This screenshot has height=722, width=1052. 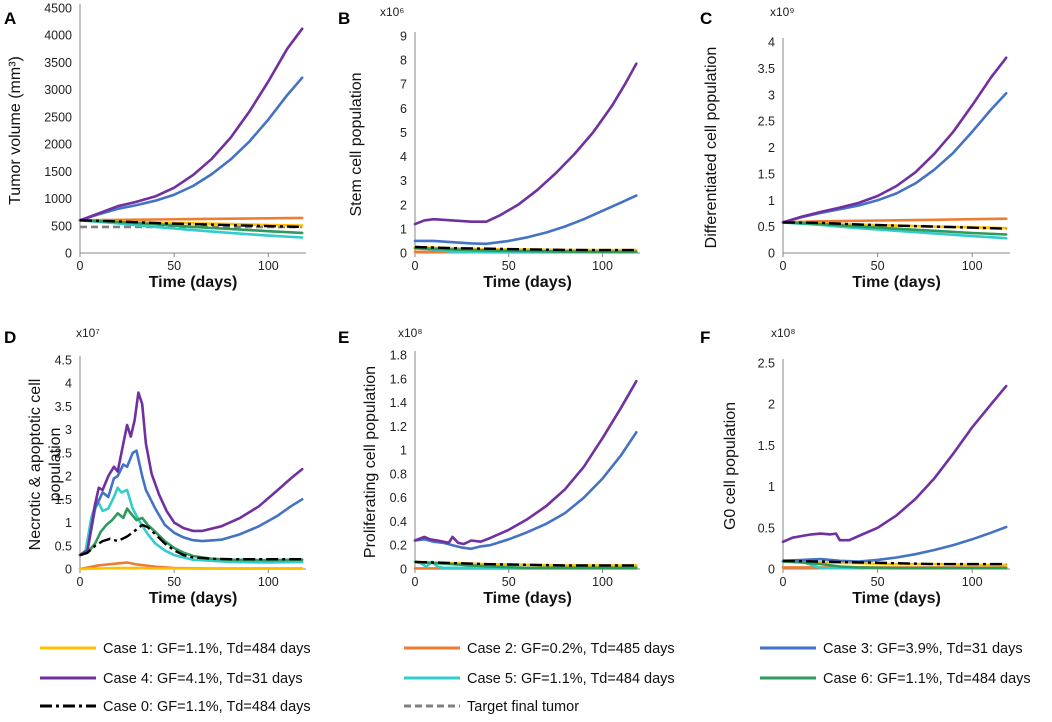 What do you see at coordinates (403, 133) in the screenshot?
I see `y-tick-label: 5` at bounding box center [403, 133].